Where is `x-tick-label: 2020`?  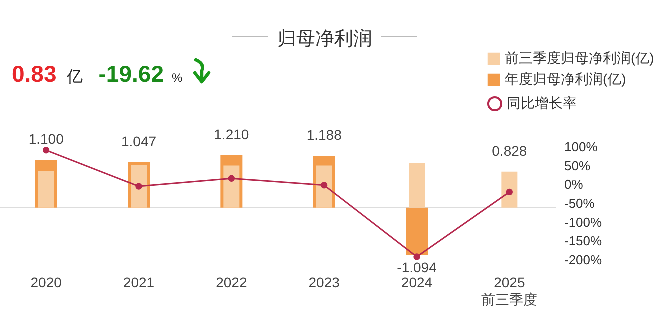 x-tick-label: 2020 is located at coordinates (46, 282).